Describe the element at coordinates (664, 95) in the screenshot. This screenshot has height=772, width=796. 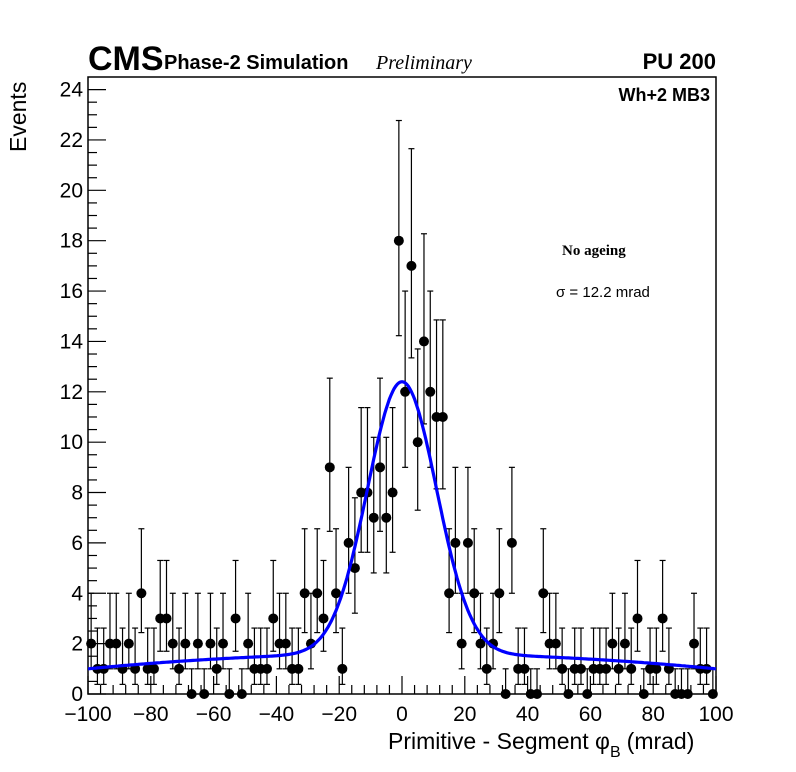
I see `chamber-label: Wh+2 MB3` at that location.